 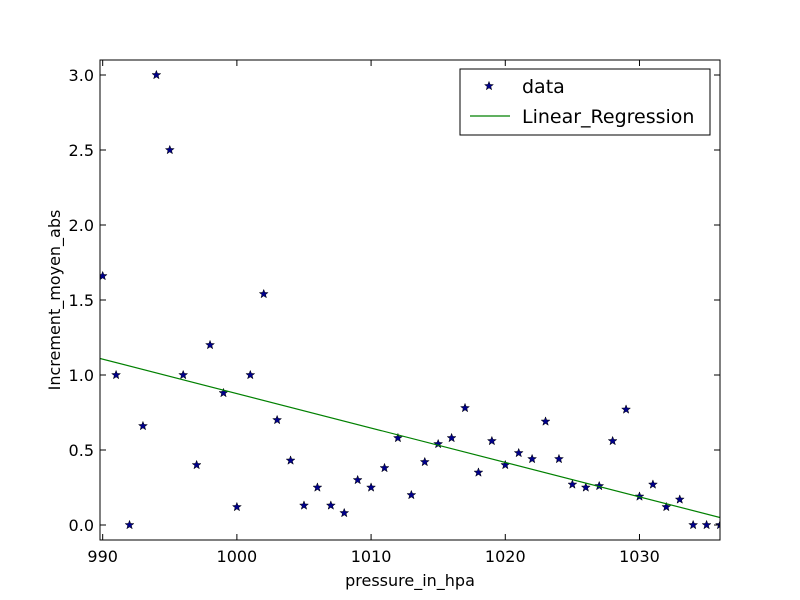 I want to click on y-tick-label: 1.5, so click(x=81, y=300).